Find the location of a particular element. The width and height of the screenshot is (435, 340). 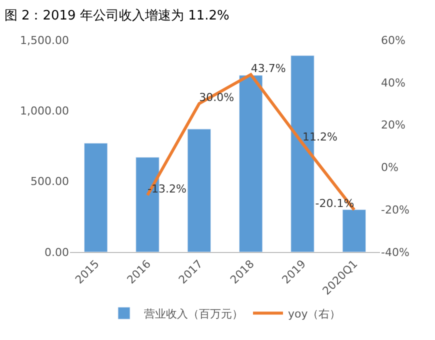

y2-tick-label: -20% is located at coordinates (395, 209).